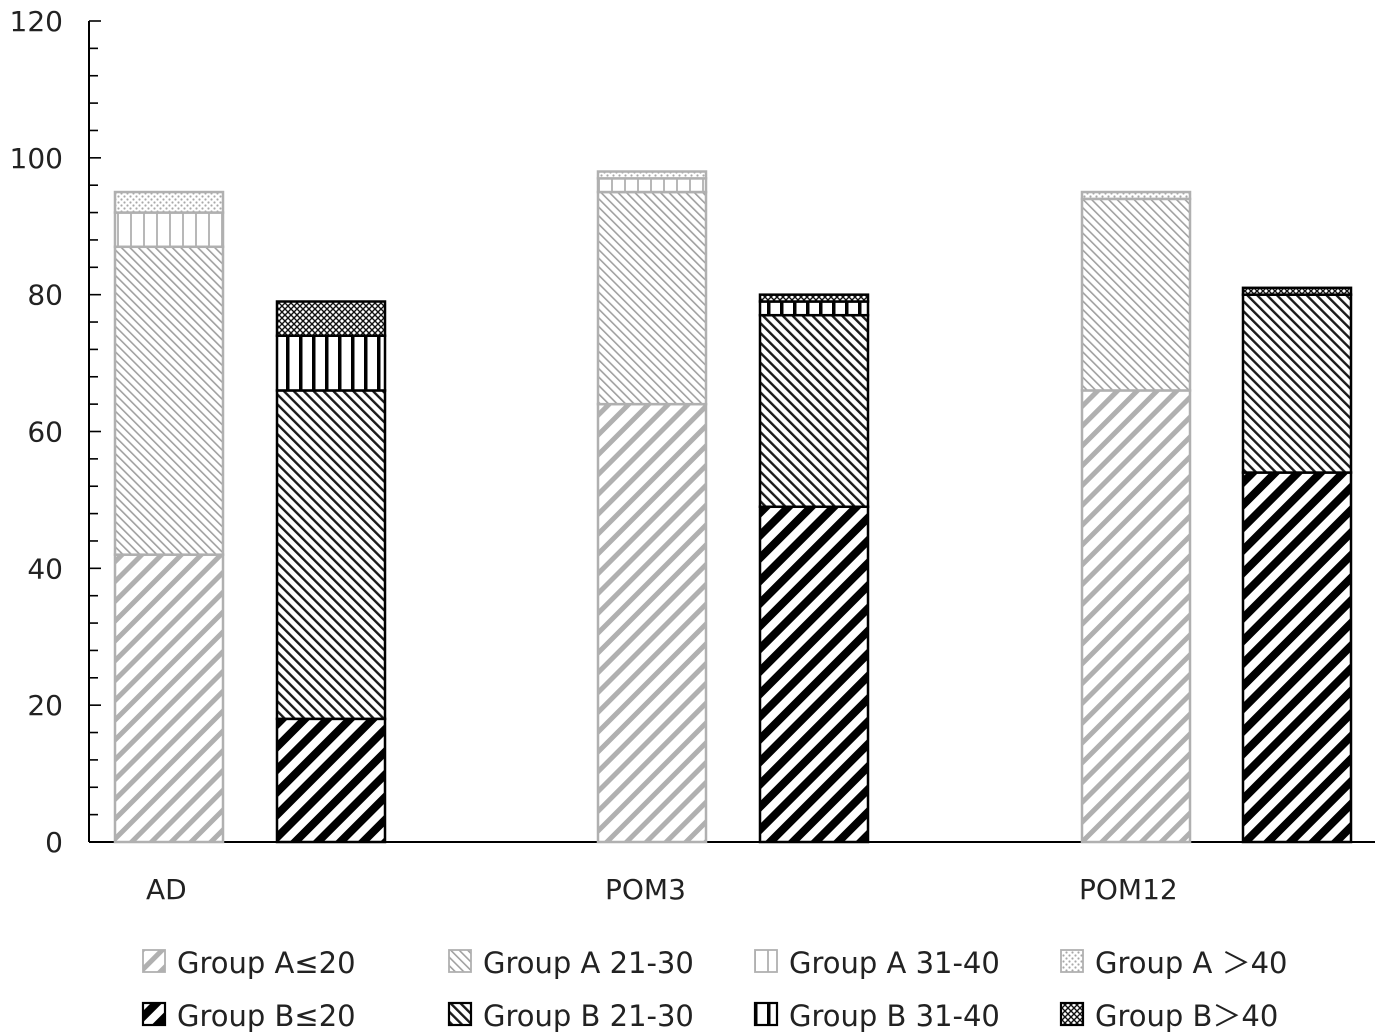  I want to click on y-tick-label: 120, so click(36, 21).